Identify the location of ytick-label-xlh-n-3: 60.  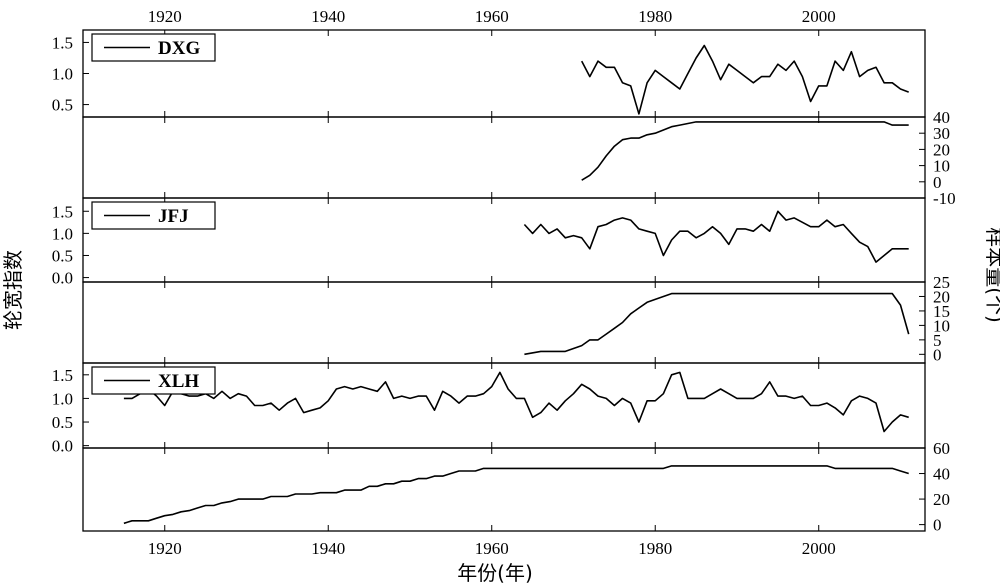
(941, 448).